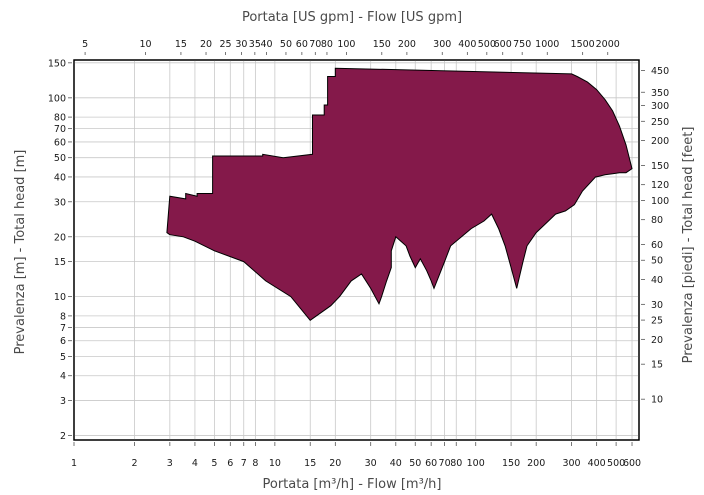  I want to click on top-tick-label: 400, so click(467, 44).